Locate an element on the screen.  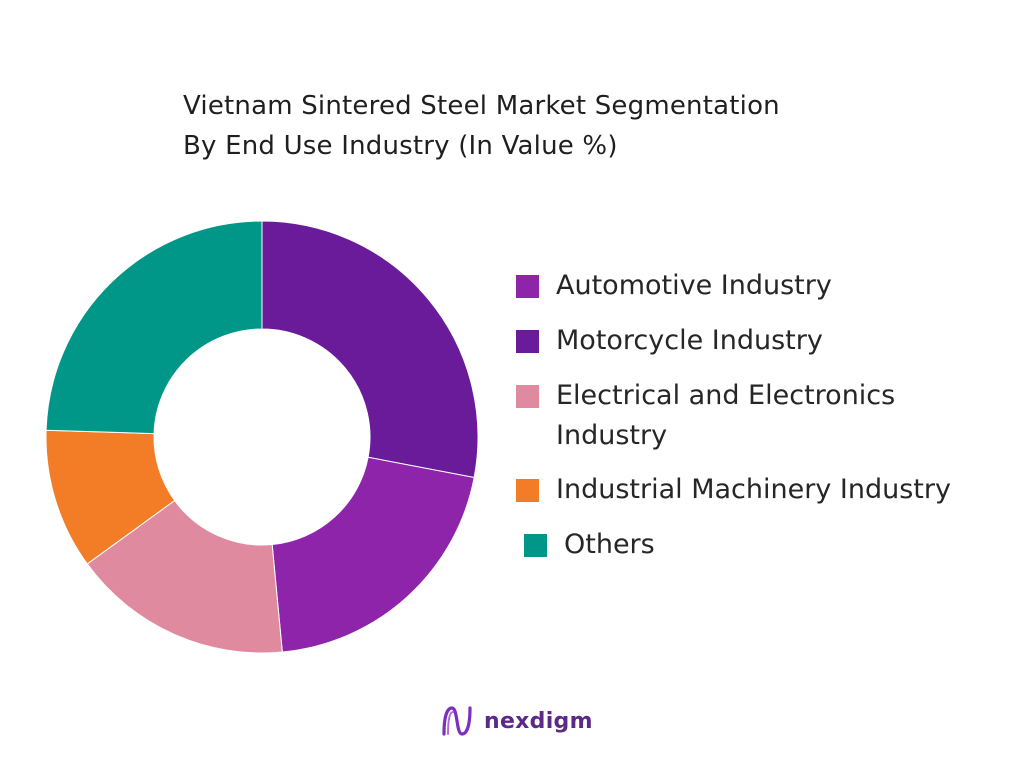
chart-title-line-2: By End Use Industry (In Value %) is located at coordinates (400, 146).